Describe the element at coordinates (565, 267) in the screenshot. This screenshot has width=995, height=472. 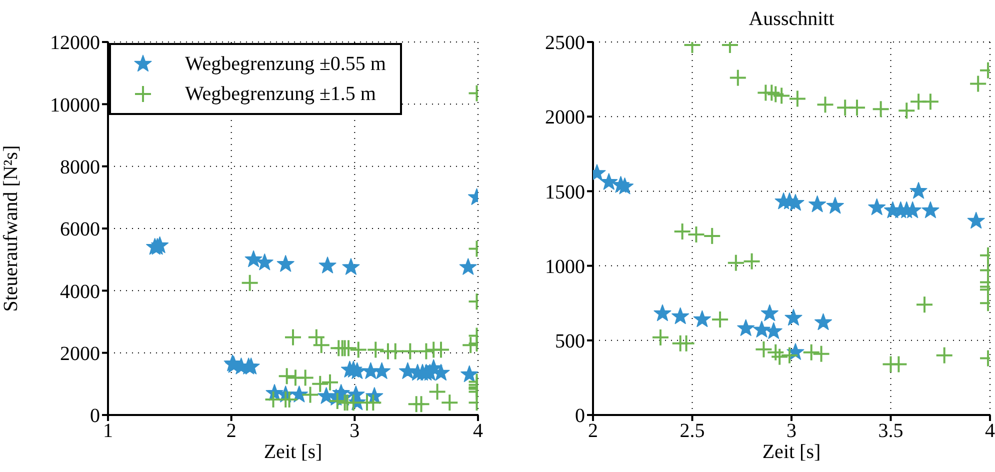
I see `y-tick-label: 1000` at that location.